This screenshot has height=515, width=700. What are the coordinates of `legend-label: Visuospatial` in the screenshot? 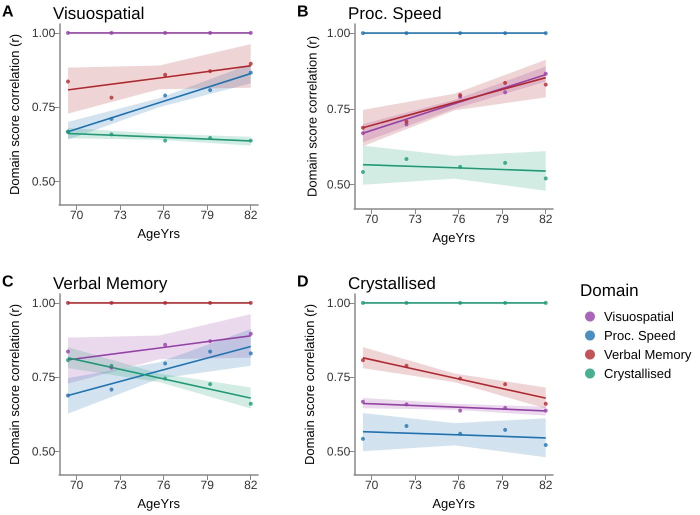 It's located at (639, 316).